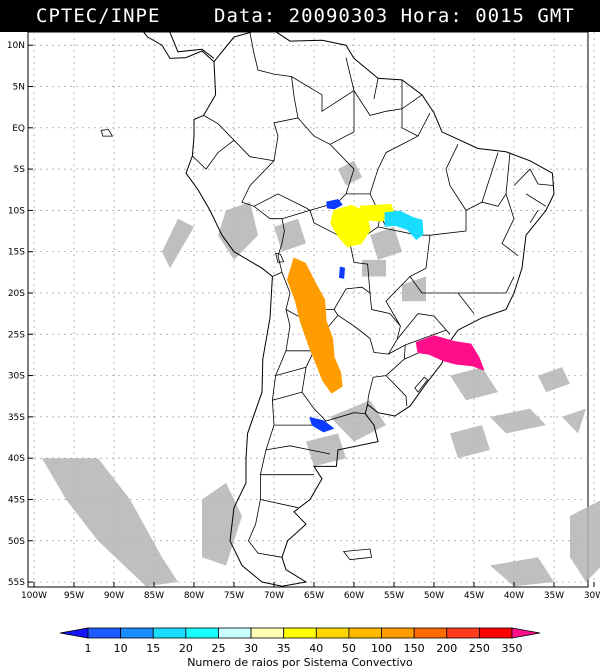  I want to click on header-bar: CPTEC/INPE Data: 20090303 Hora: 0015 GMT, so click(300, 16).